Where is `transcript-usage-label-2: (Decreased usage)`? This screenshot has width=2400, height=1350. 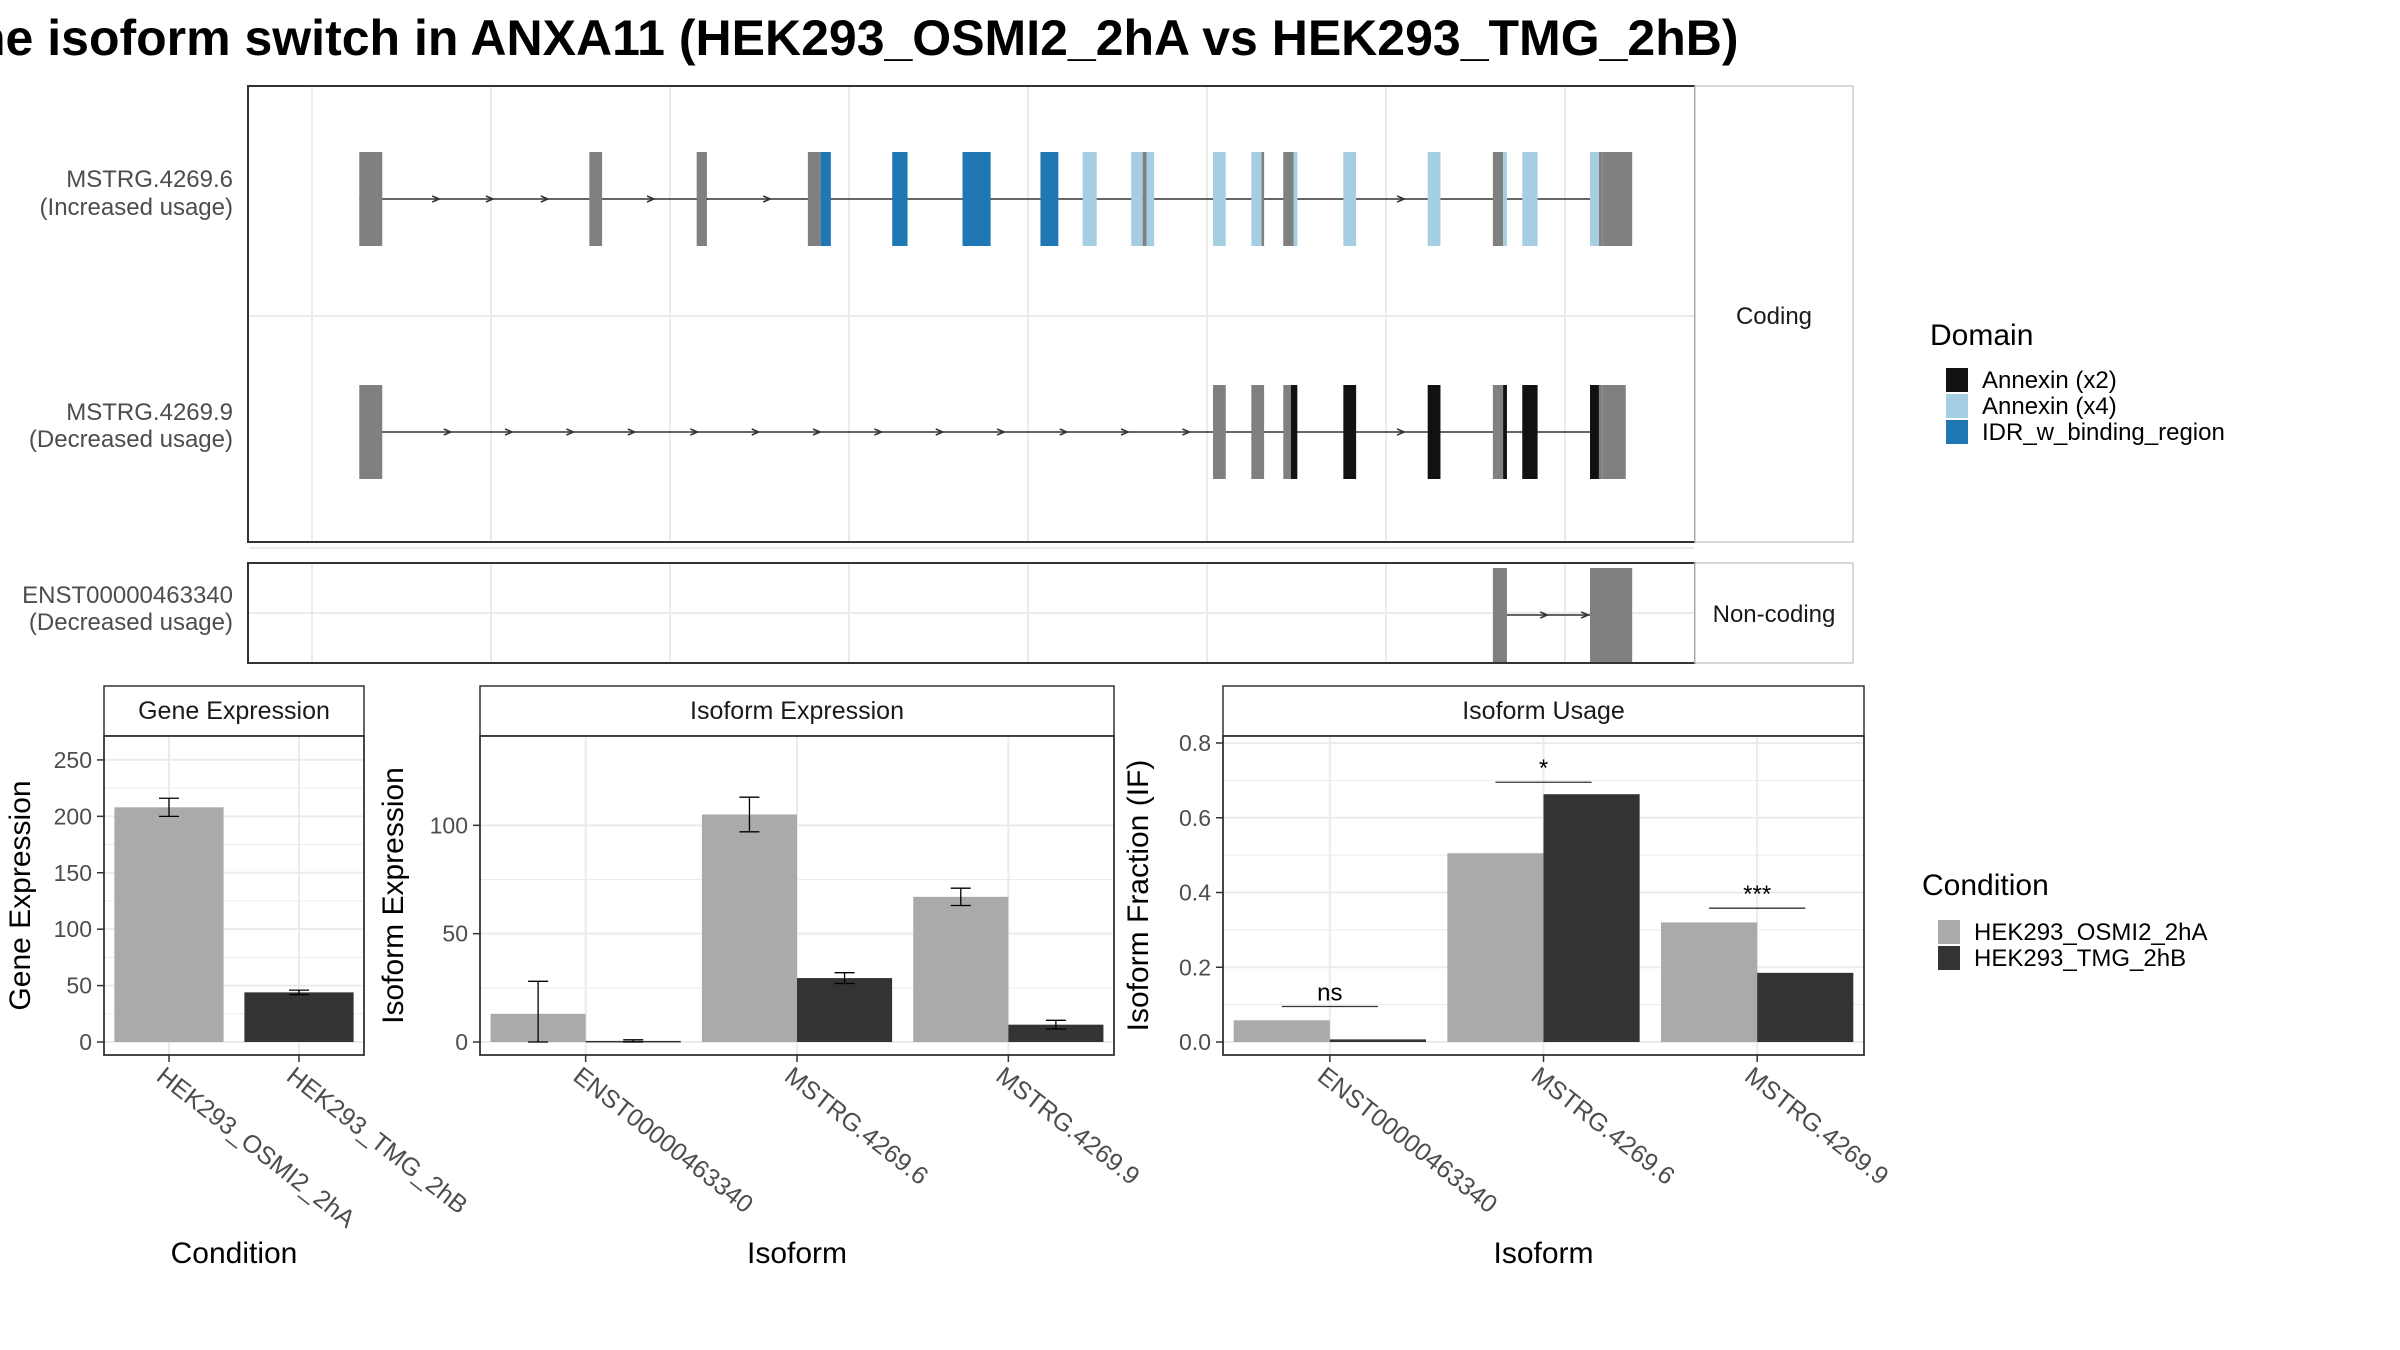
transcript-usage-label-2: (Decreased usage) is located at coordinates (131, 622).